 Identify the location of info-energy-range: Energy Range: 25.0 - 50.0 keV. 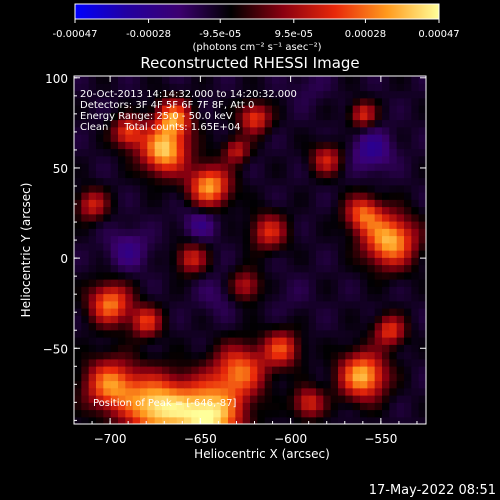
(156, 116).